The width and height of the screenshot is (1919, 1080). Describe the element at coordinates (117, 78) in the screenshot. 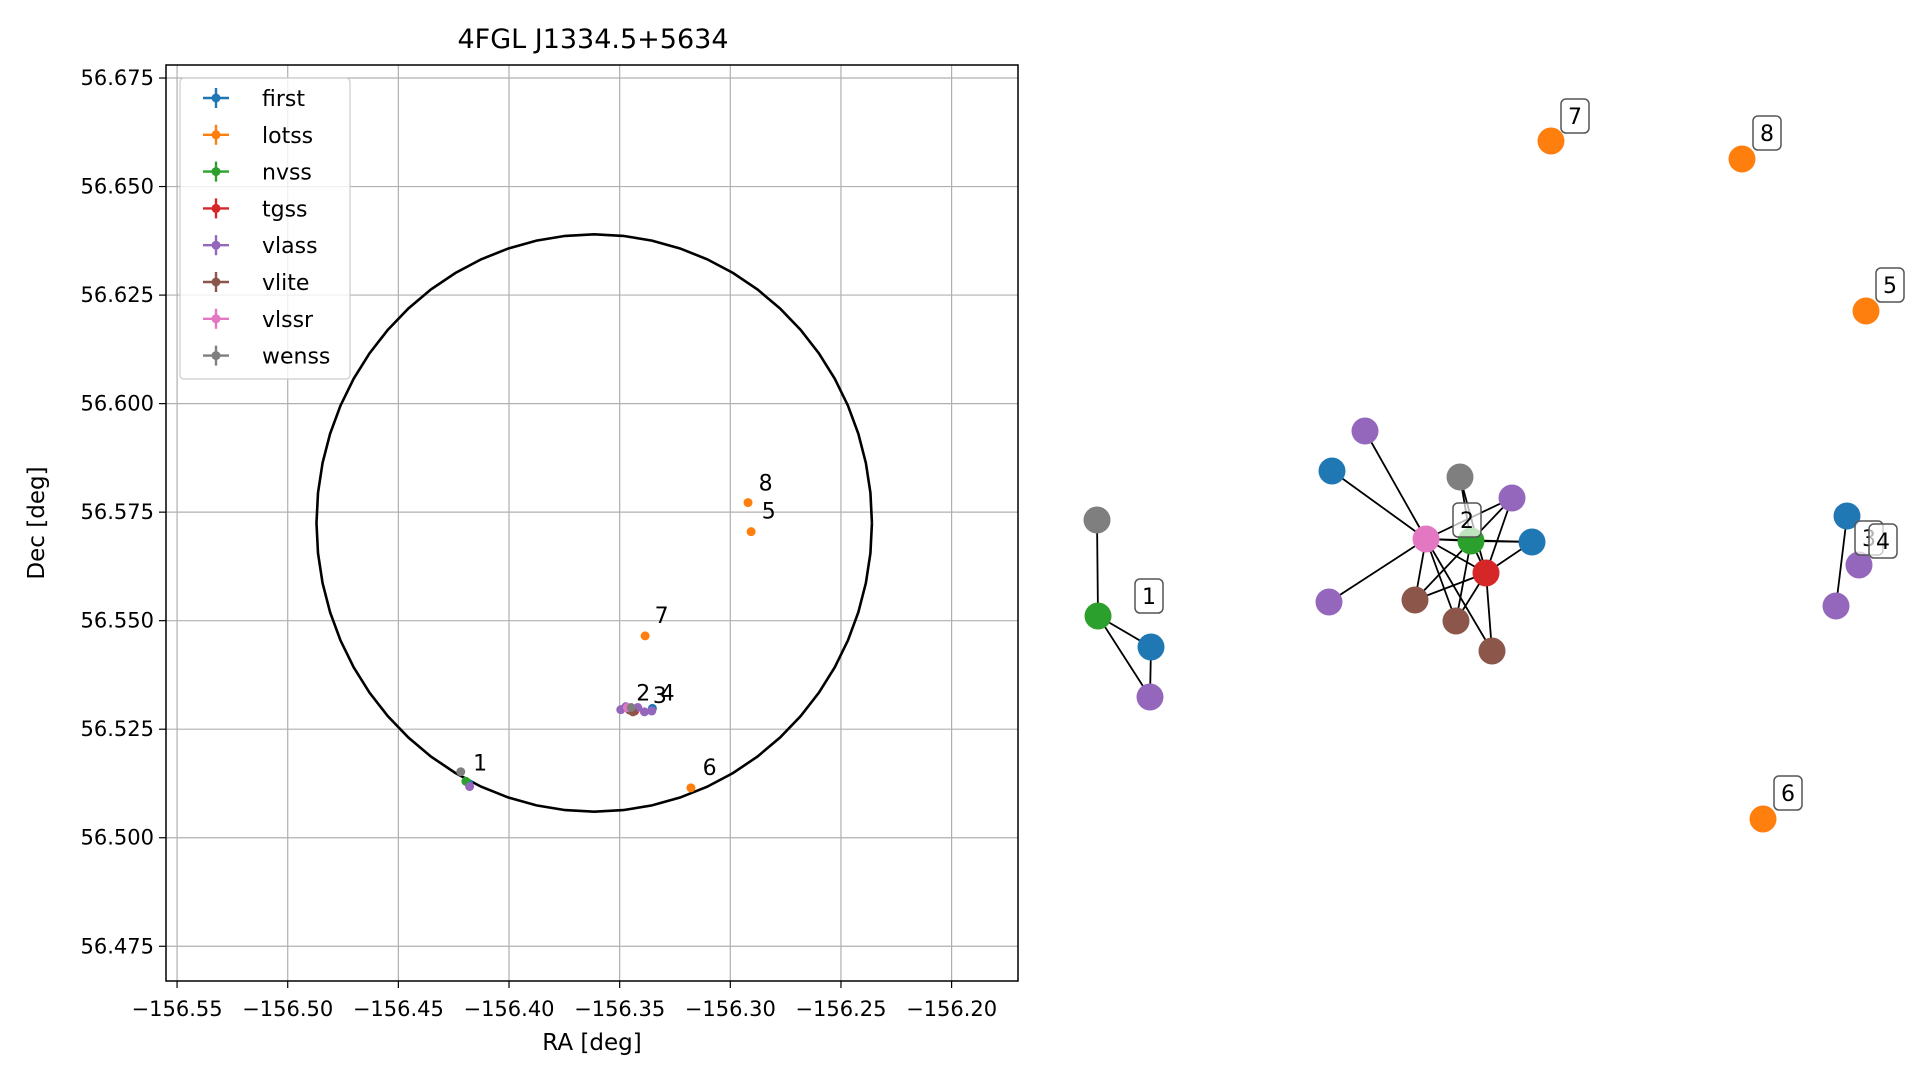

I see `y-tick-label: 56.675` at that location.